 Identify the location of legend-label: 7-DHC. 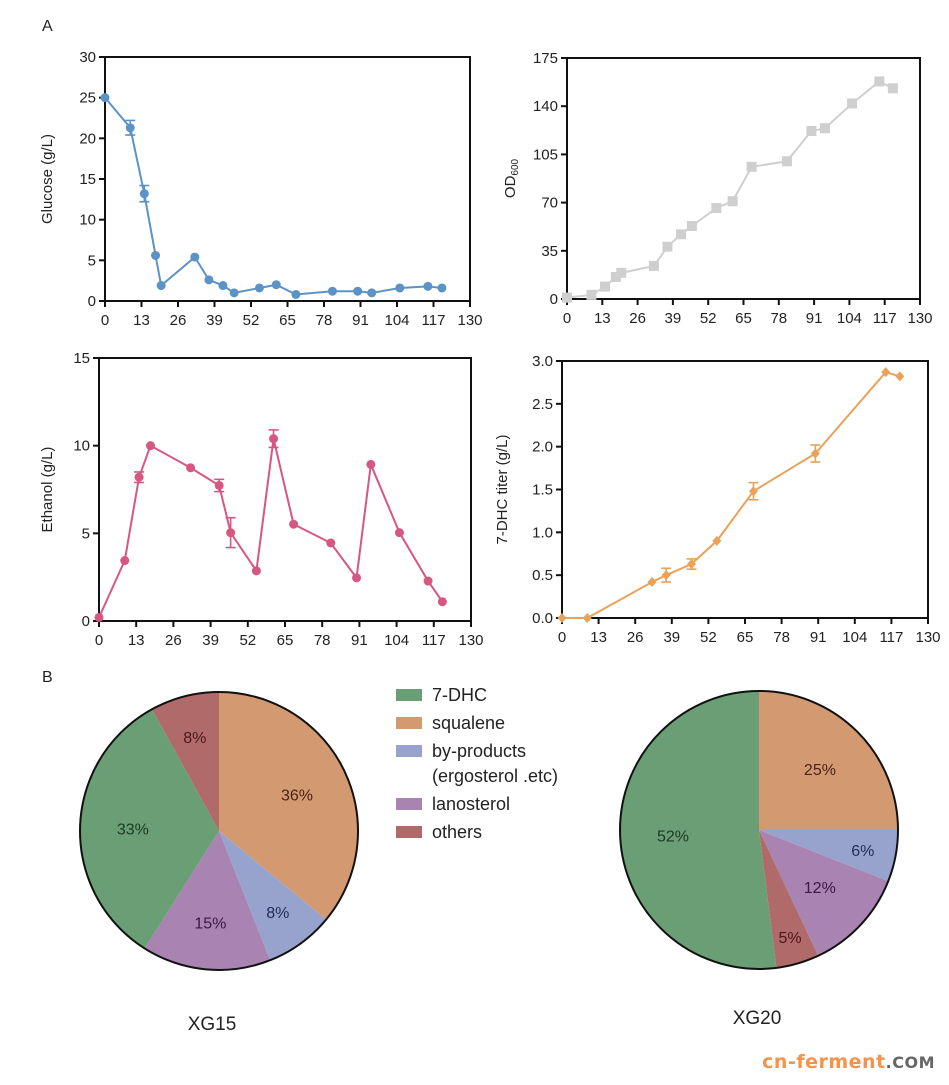
(459, 695).